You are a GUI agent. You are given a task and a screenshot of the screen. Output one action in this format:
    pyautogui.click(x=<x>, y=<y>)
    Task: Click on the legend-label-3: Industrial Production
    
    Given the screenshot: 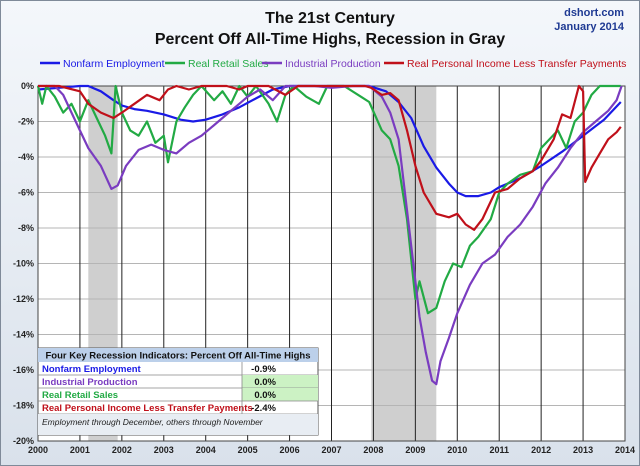 What is the action you would take?
    pyautogui.click(x=333, y=64)
    